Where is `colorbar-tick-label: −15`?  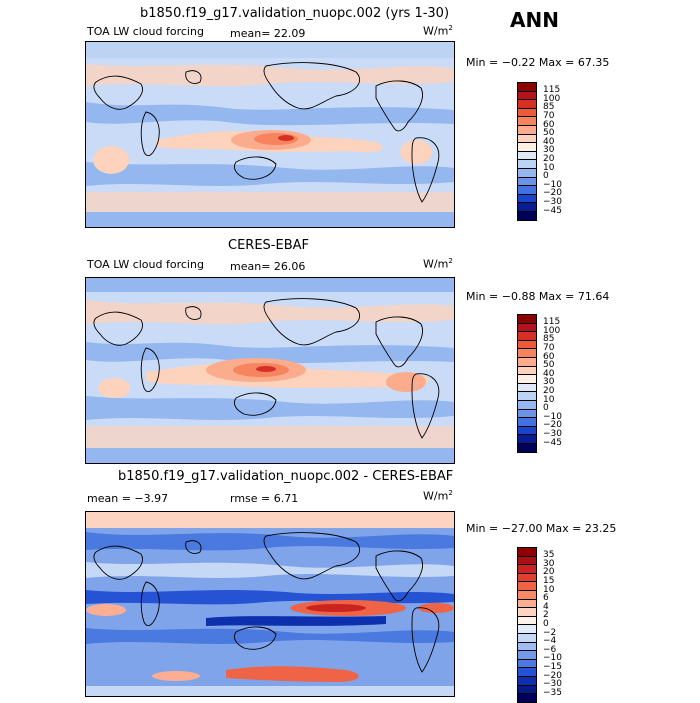 colorbar-tick-label: −15 is located at coordinates (552, 666).